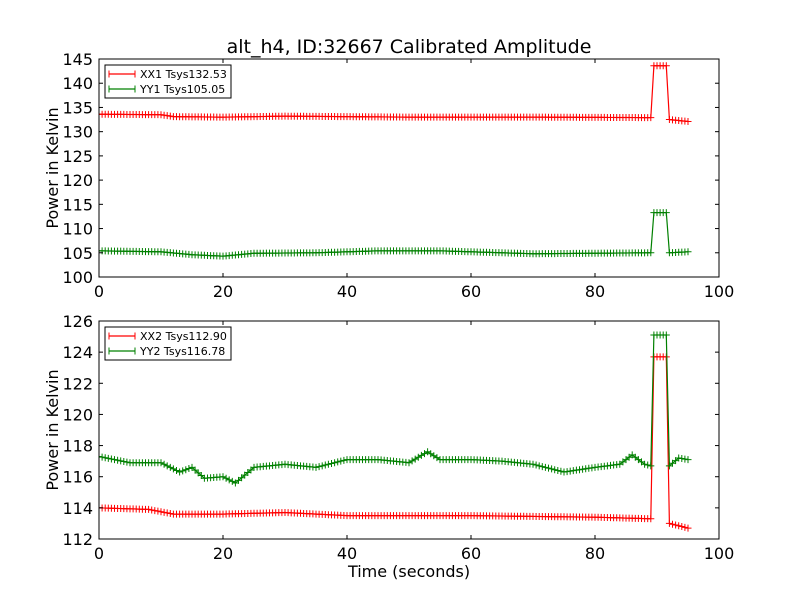 The image size is (800, 600). Describe the element at coordinates (77, 383) in the screenshot. I see `y-tick-label: 122` at that location.